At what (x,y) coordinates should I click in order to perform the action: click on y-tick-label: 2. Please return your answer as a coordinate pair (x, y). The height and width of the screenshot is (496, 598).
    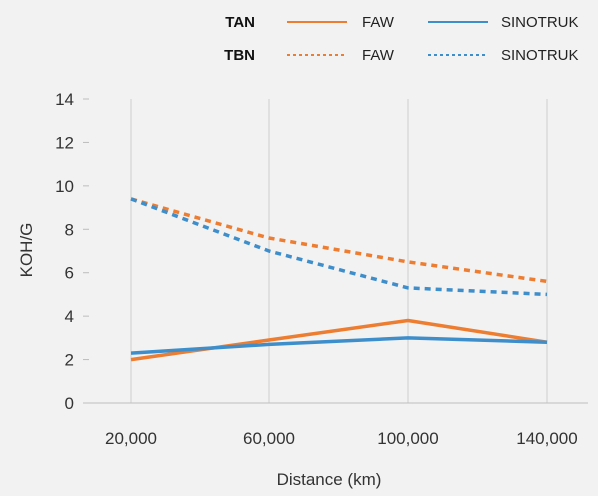
    Looking at the image, I should click on (69, 360).